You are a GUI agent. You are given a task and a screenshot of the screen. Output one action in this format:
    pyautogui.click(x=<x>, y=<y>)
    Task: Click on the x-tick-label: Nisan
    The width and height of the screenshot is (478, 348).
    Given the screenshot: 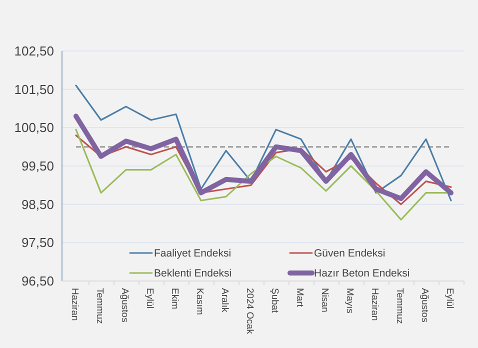 What is the action you would take?
    pyautogui.click(x=324, y=300)
    